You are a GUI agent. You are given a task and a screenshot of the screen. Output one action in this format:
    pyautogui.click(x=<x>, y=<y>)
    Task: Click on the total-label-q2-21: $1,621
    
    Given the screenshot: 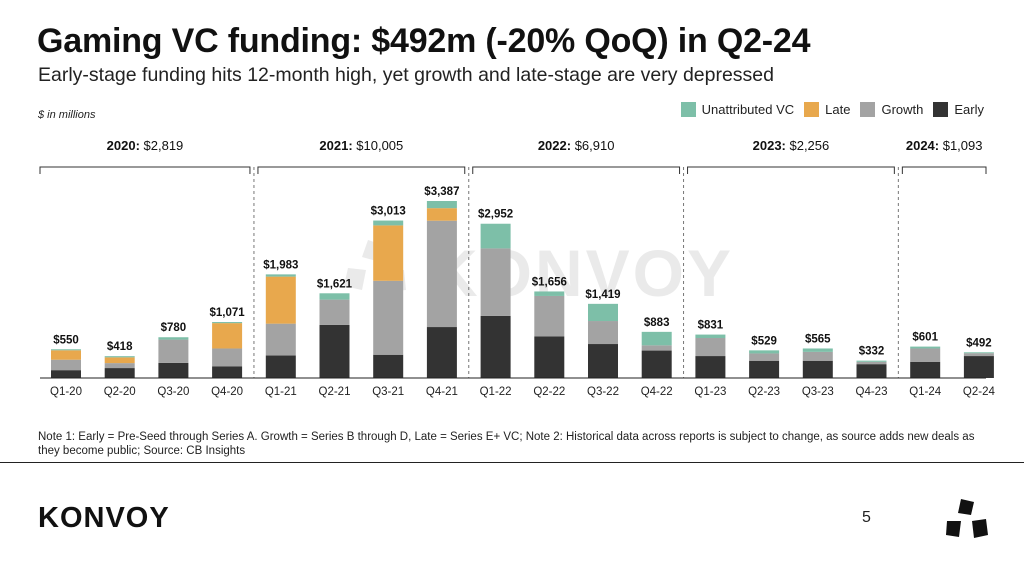 What is the action you would take?
    pyautogui.click(x=335, y=284)
    